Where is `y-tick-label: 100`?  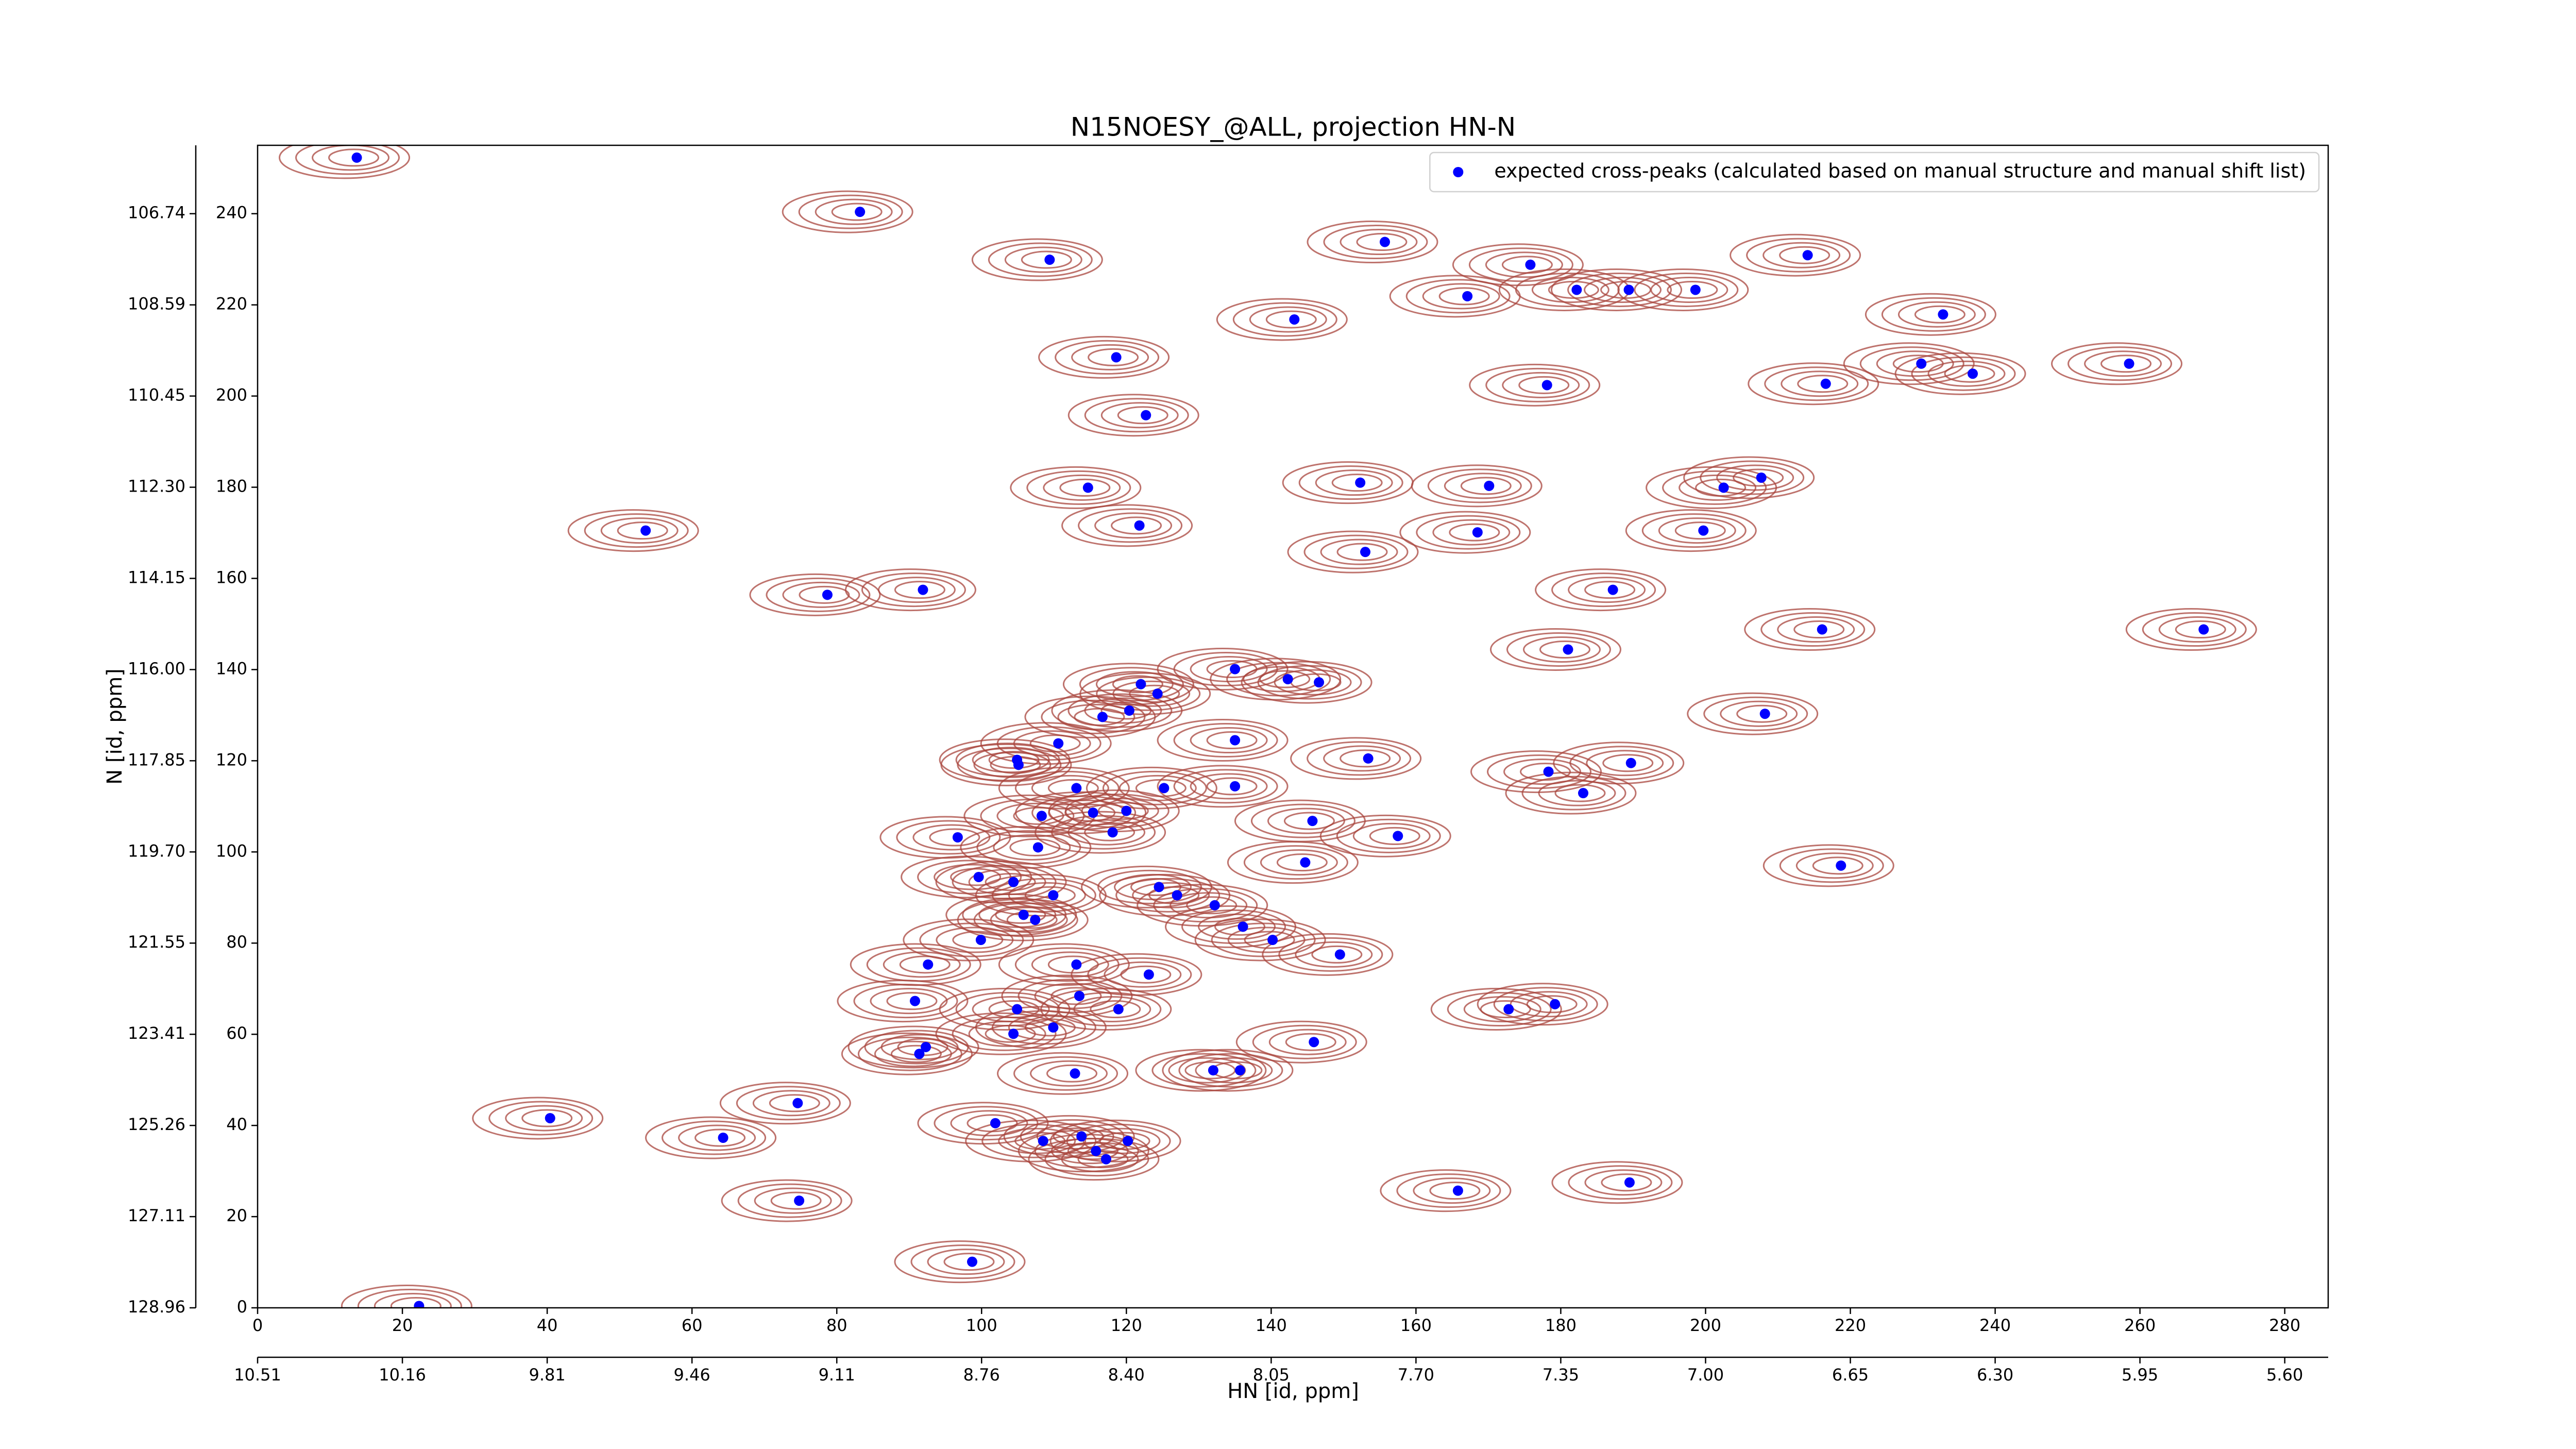
y-tick-label: 100 is located at coordinates (231, 851).